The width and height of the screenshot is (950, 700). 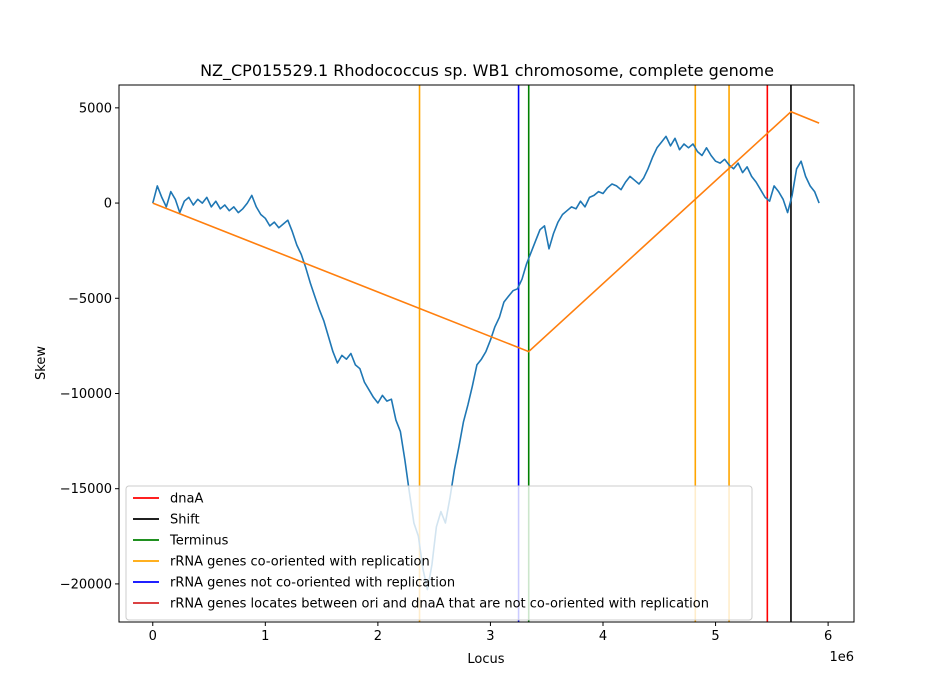 What do you see at coordinates (485, 659) in the screenshot?
I see `x-axis-title: Locus` at bounding box center [485, 659].